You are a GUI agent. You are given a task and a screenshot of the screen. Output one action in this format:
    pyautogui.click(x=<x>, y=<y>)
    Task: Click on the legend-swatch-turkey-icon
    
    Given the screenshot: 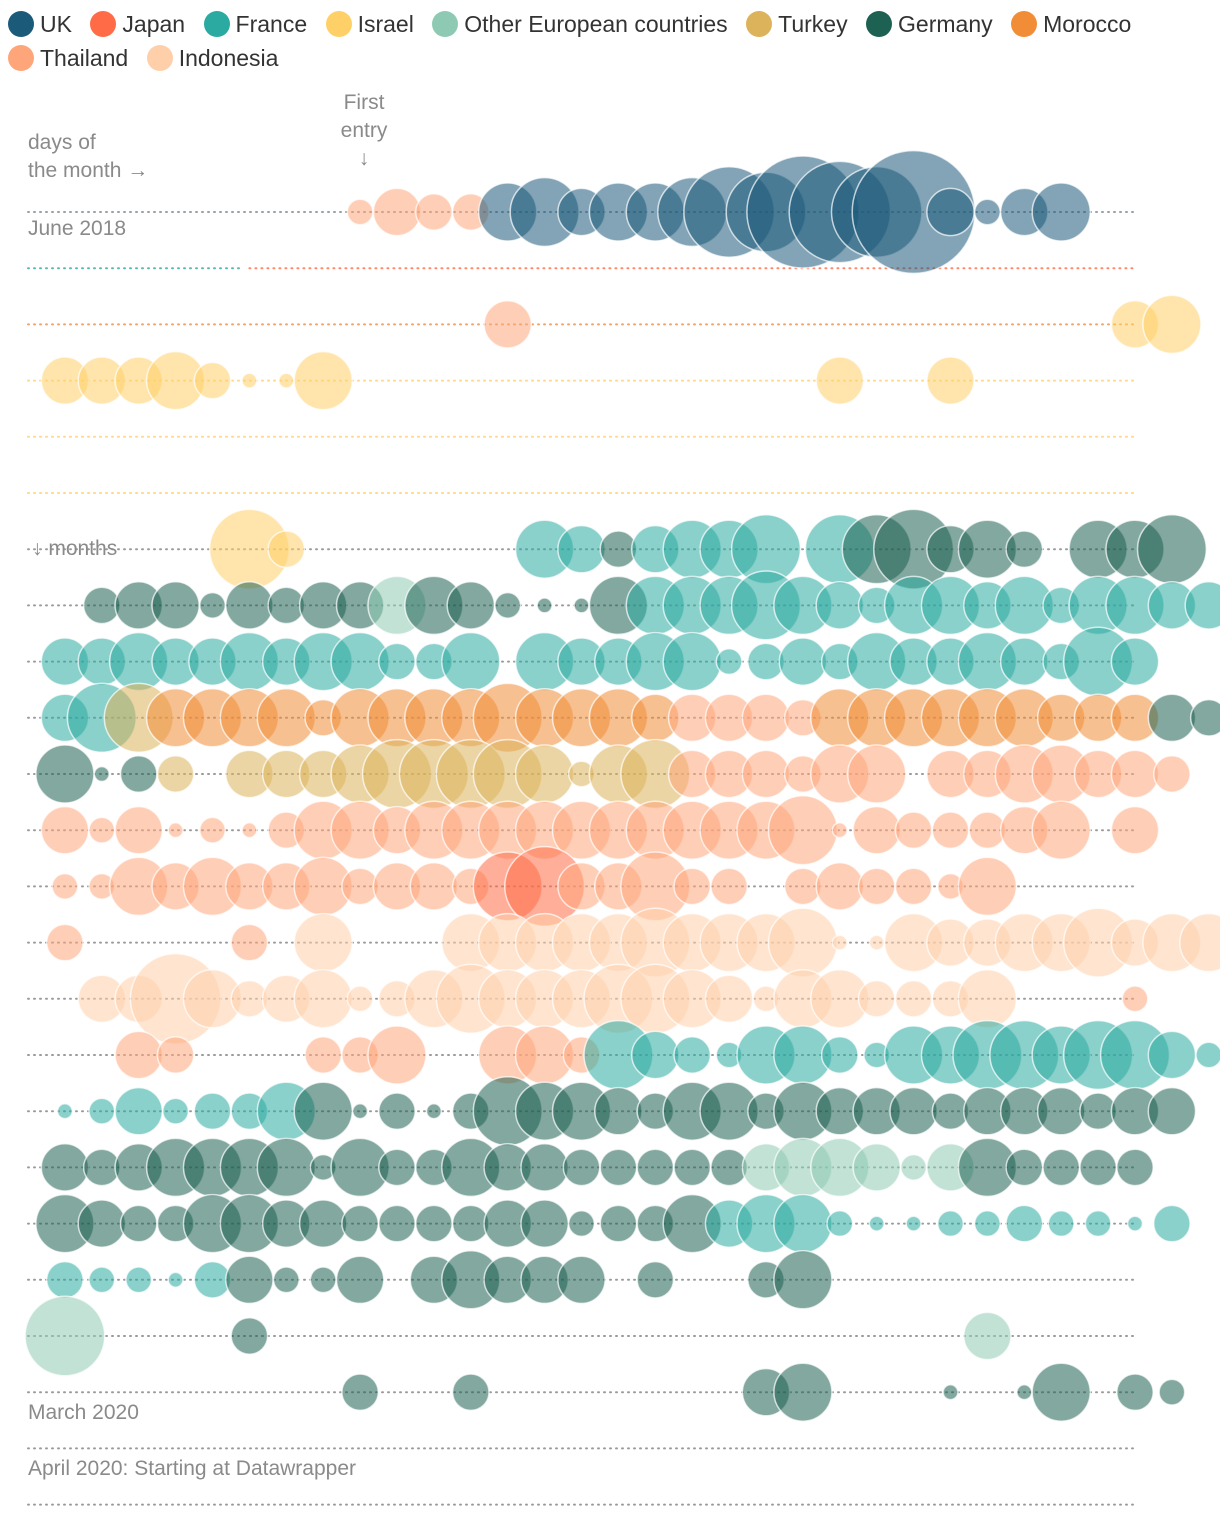 What is the action you would take?
    pyautogui.click(x=759, y=24)
    